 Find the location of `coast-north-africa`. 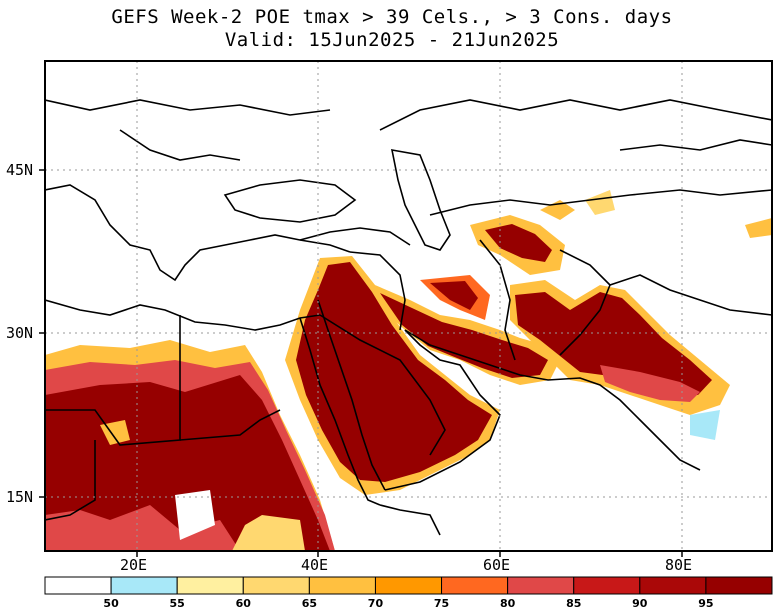

coast-north-africa is located at coordinates (183, 315).